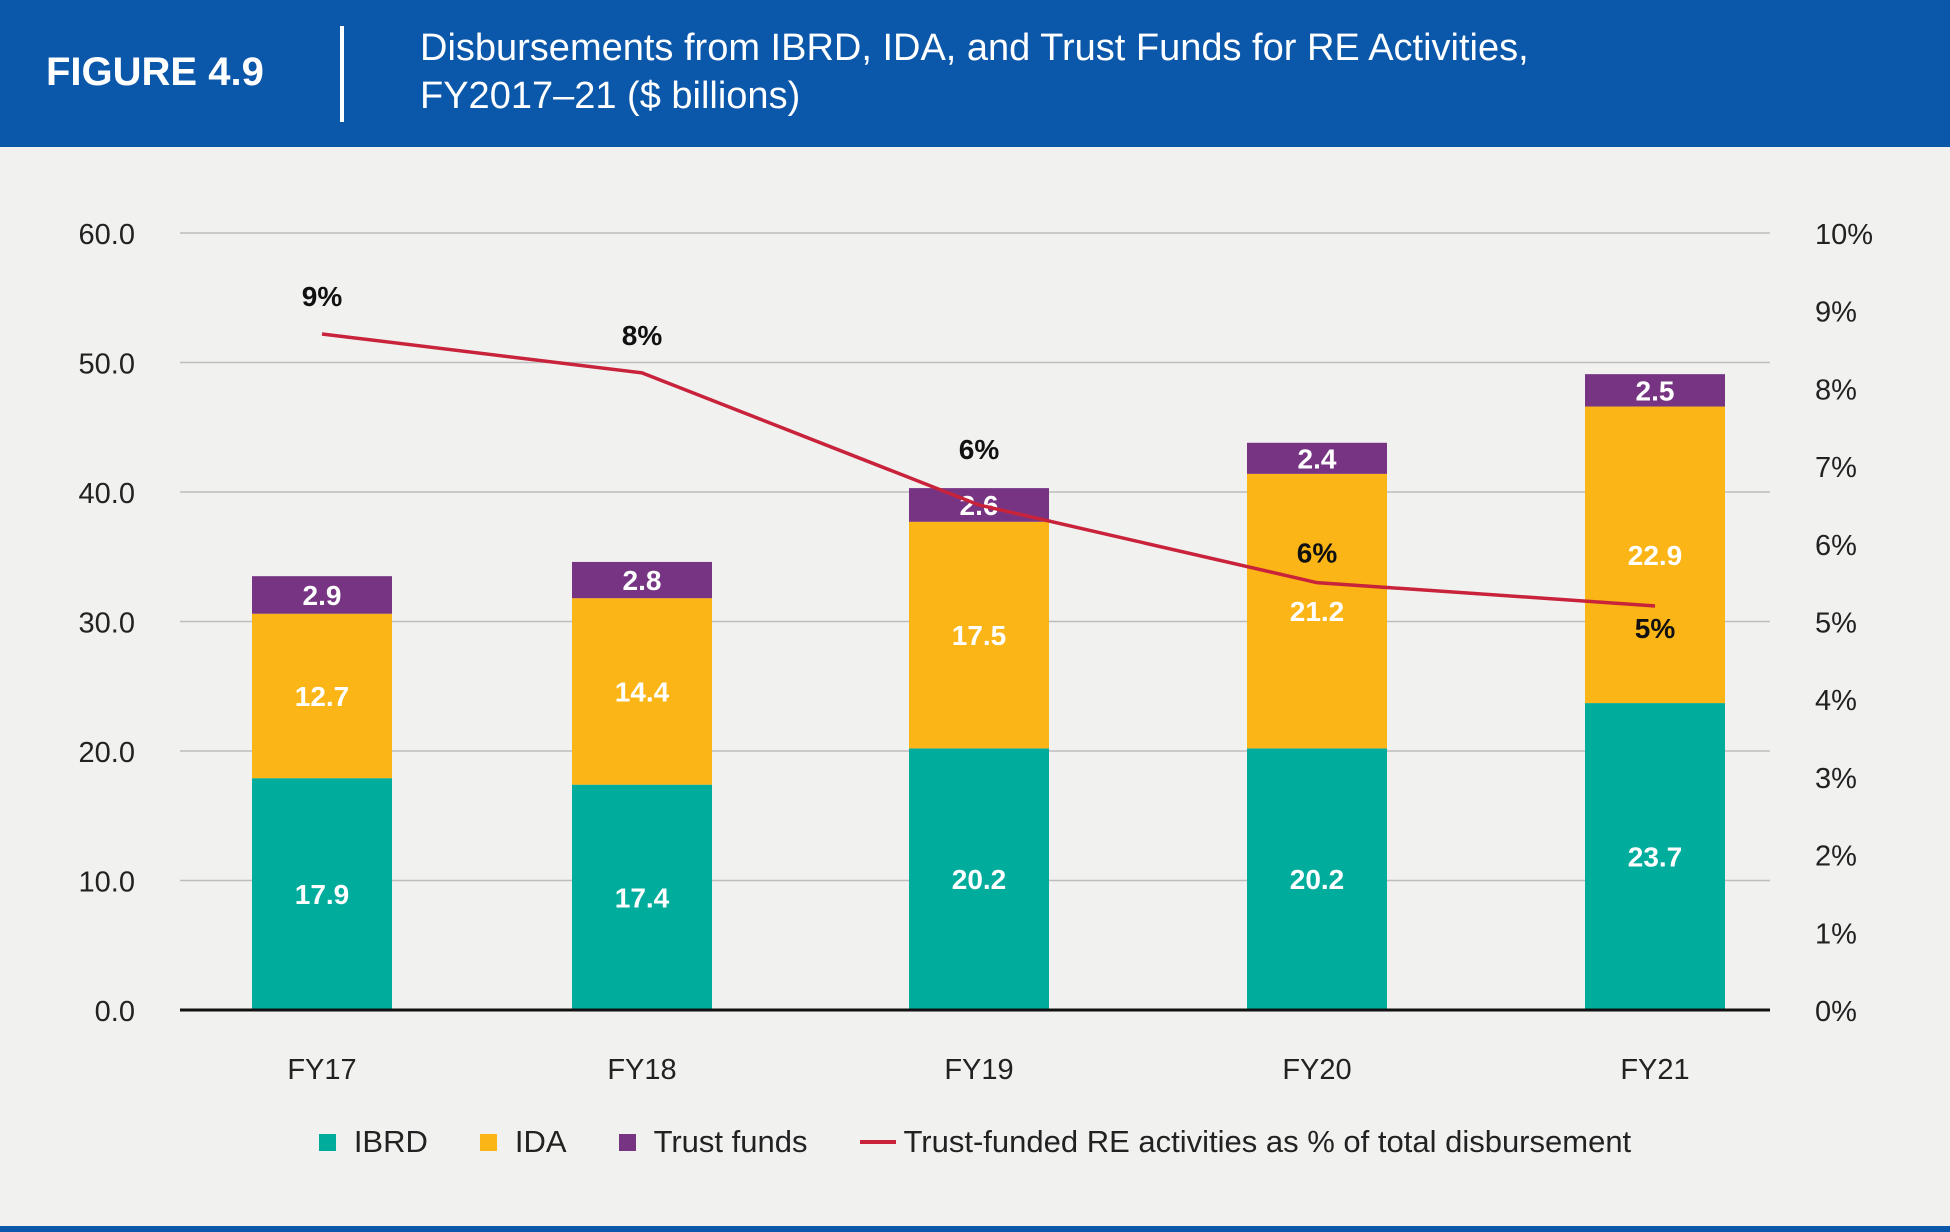 The width and height of the screenshot is (1950, 1232). I want to click on bar-value-label: 17.4, so click(642, 897).